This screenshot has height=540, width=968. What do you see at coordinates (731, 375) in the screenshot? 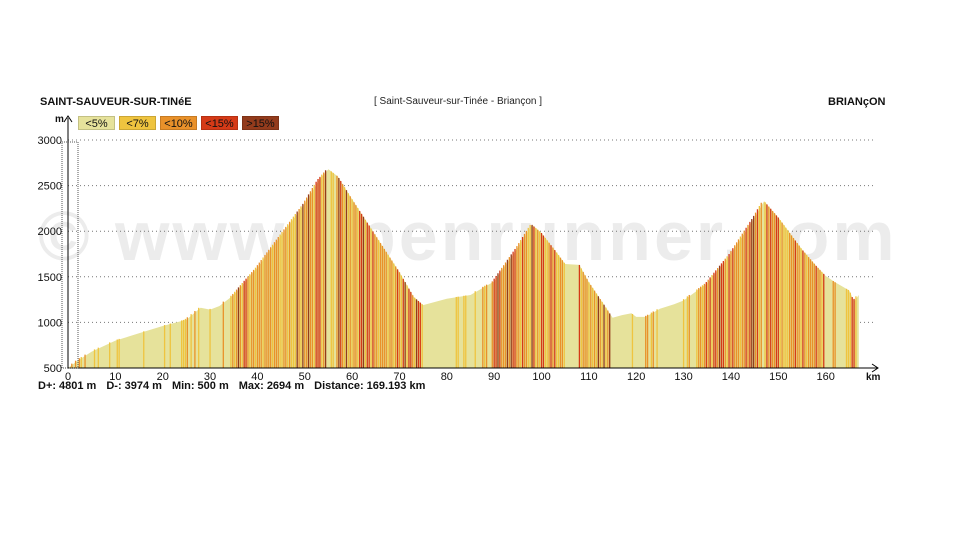
I see `x-tick-label: 140` at bounding box center [731, 375].